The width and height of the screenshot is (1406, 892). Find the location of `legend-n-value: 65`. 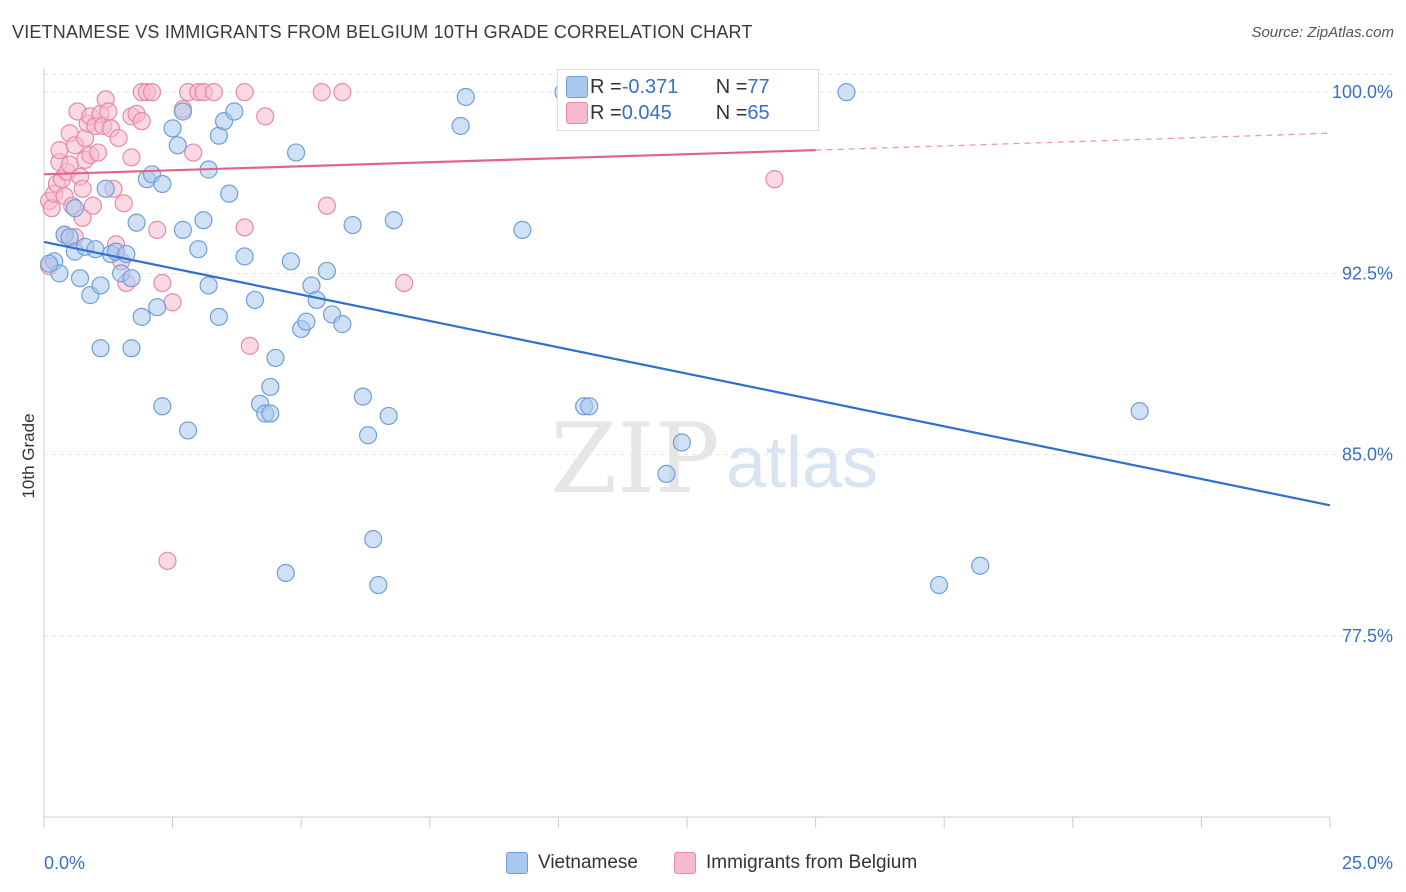

legend-n-value: 65 is located at coordinates (758, 112).